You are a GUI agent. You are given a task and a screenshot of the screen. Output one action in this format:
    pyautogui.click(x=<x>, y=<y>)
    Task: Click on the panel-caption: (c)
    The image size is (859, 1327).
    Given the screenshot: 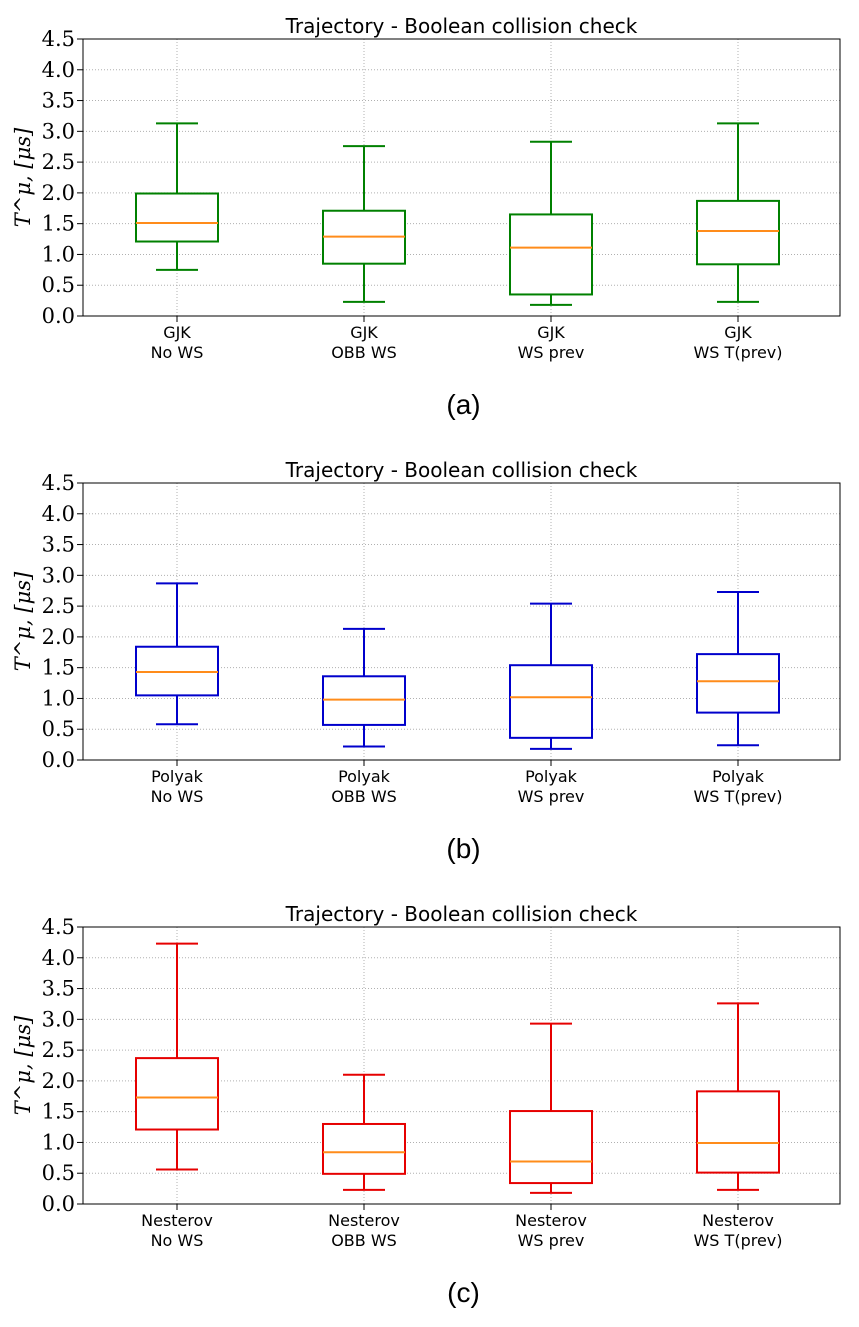 What is the action you would take?
    pyautogui.click(x=463, y=1292)
    